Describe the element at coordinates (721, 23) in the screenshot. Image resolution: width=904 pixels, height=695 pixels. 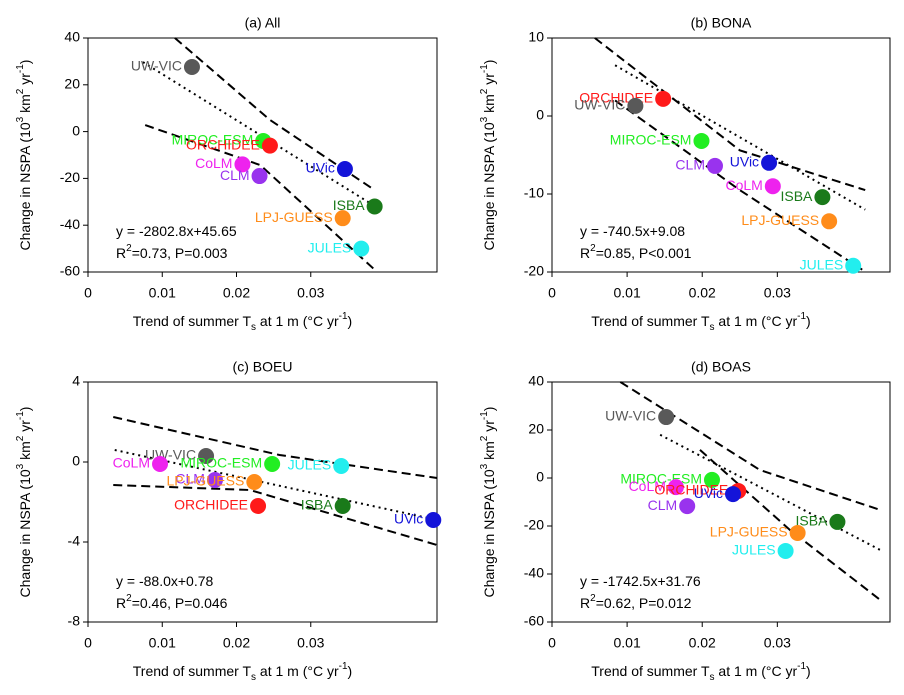
I see `panel-title: (b) BONA` at that location.